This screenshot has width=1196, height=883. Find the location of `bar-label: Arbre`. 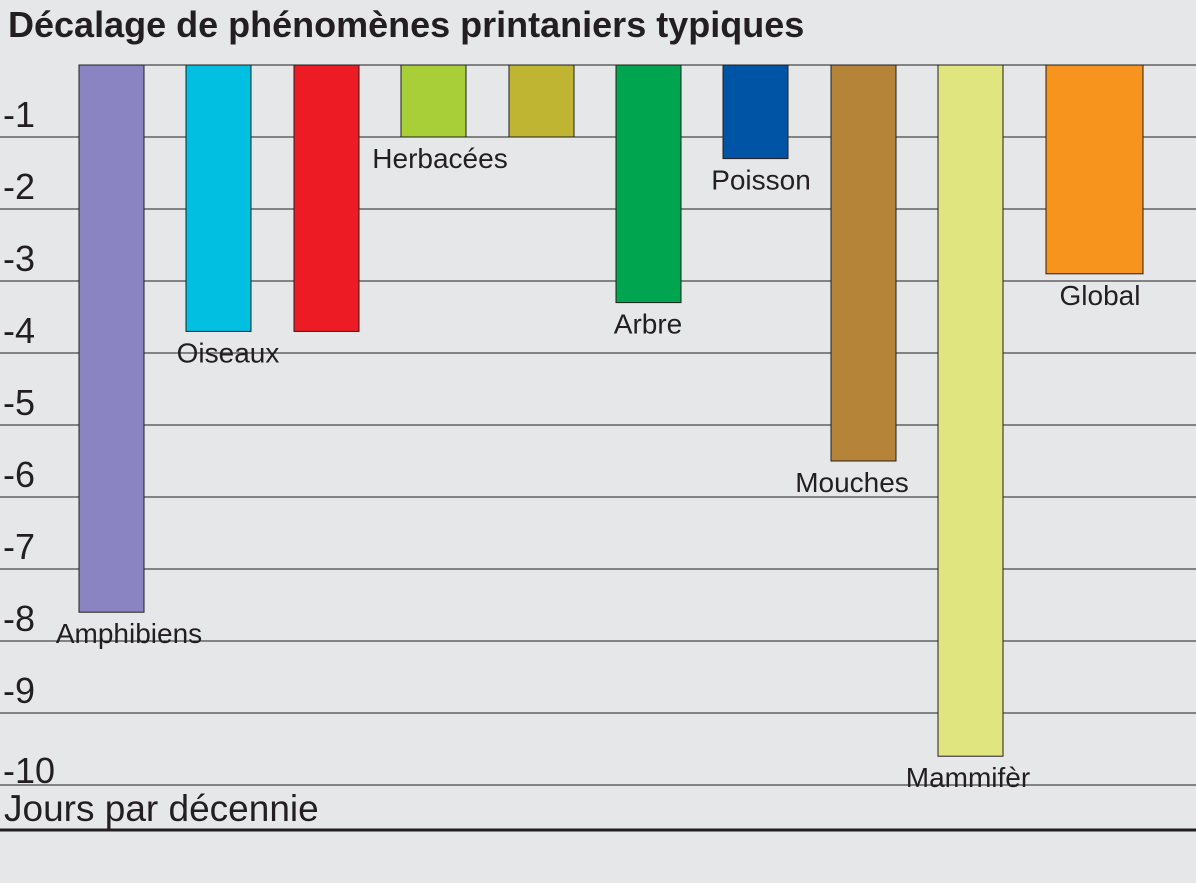

bar-label: Arbre is located at coordinates (648, 324).